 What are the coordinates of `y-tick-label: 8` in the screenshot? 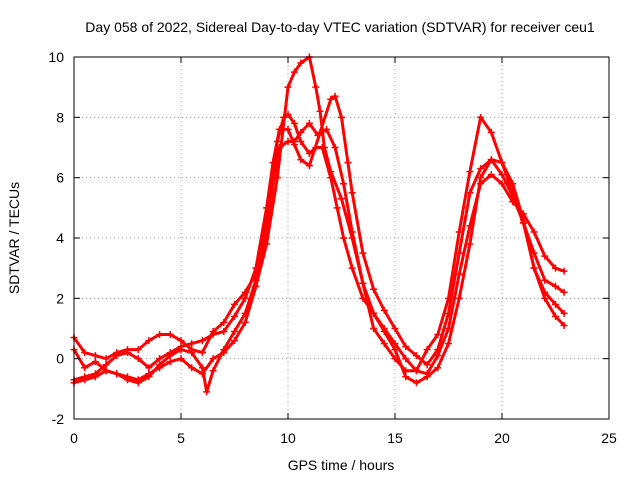 It's located at (60, 117).